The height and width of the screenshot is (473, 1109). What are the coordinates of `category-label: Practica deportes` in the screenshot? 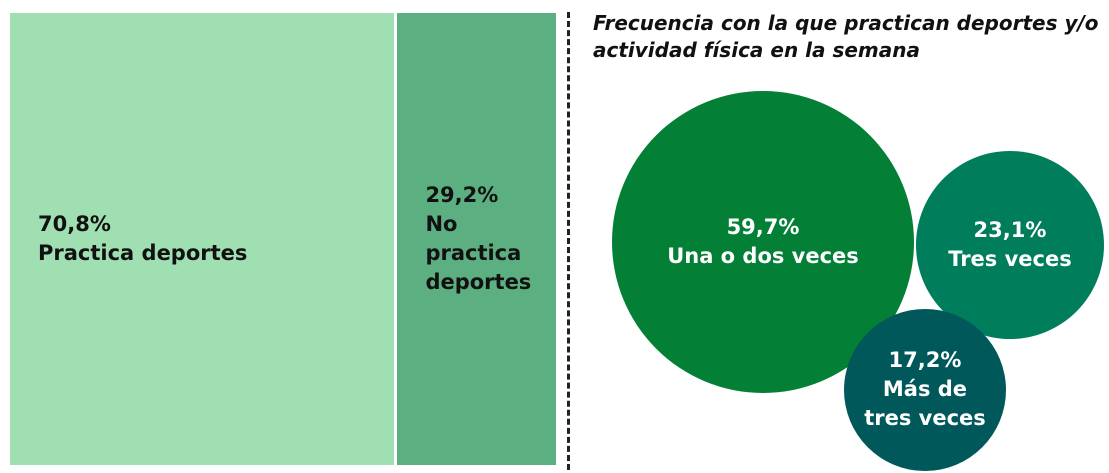 It's located at (143, 253).